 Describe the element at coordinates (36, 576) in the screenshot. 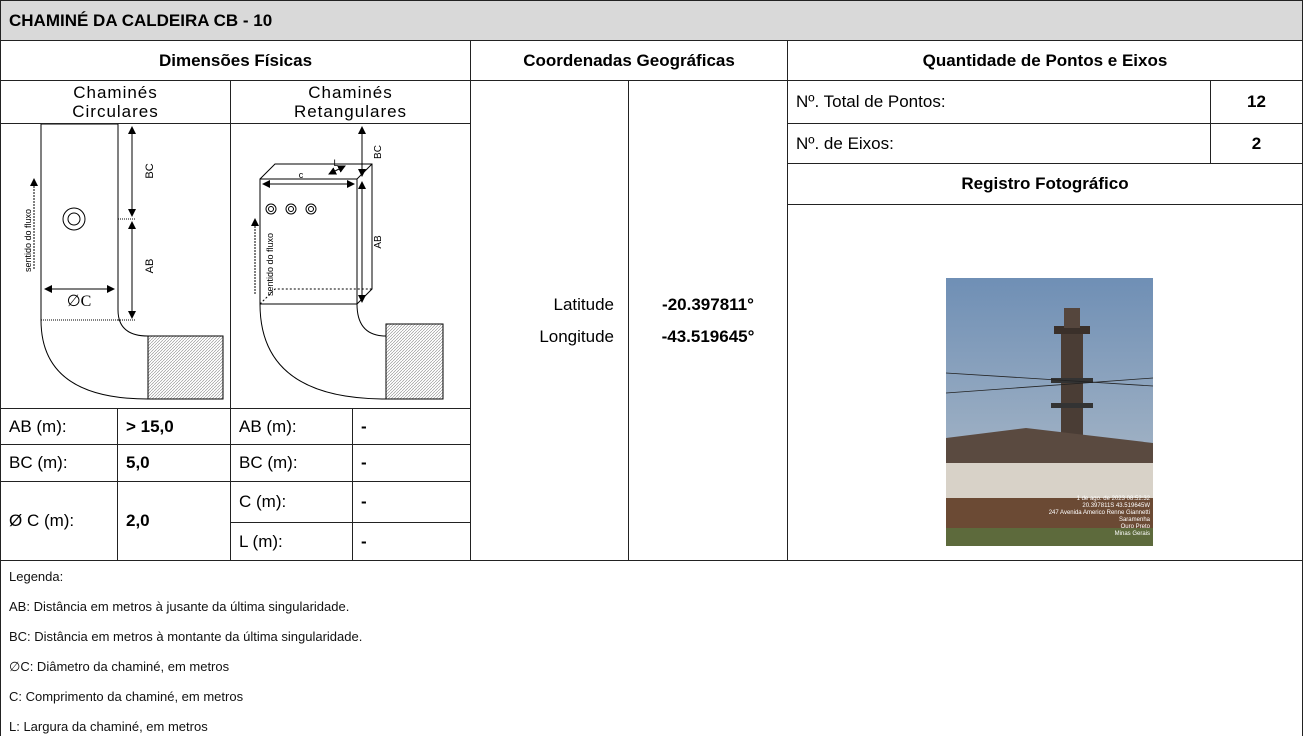

I see `legend-title: Legenda:` at that location.